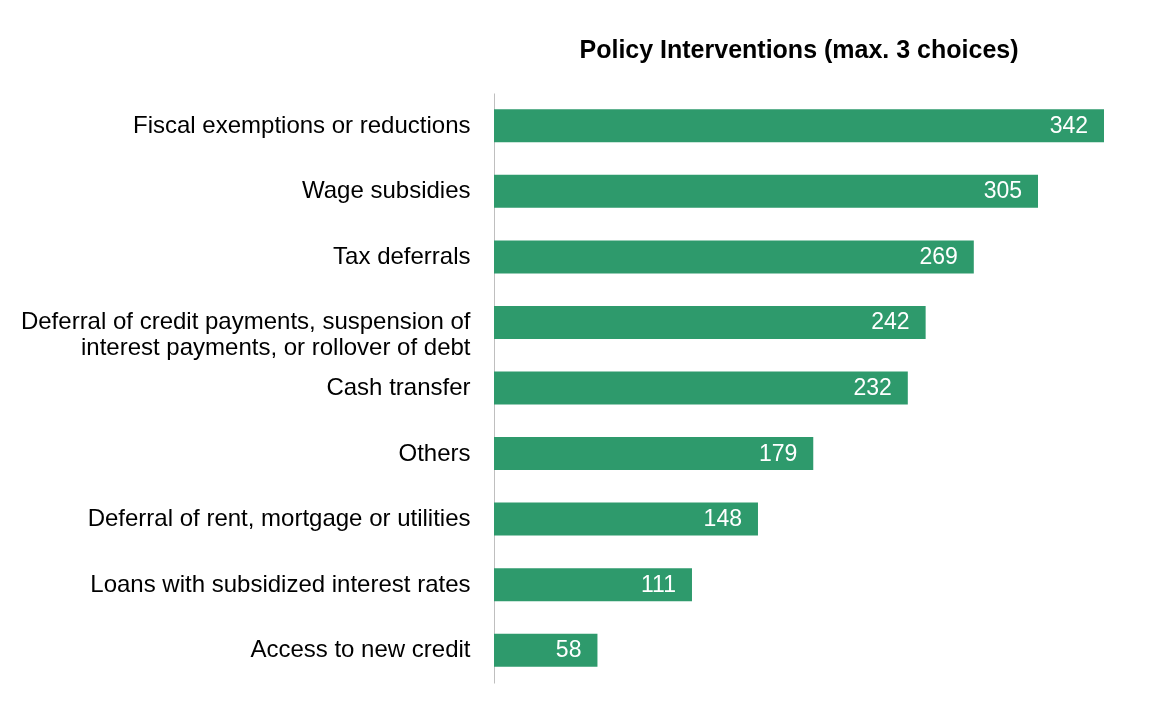 Image resolution: width=1155 pixels, height=715 pixels. I want to click on y-tick-label: Wage subsidies, so click(386, 190).